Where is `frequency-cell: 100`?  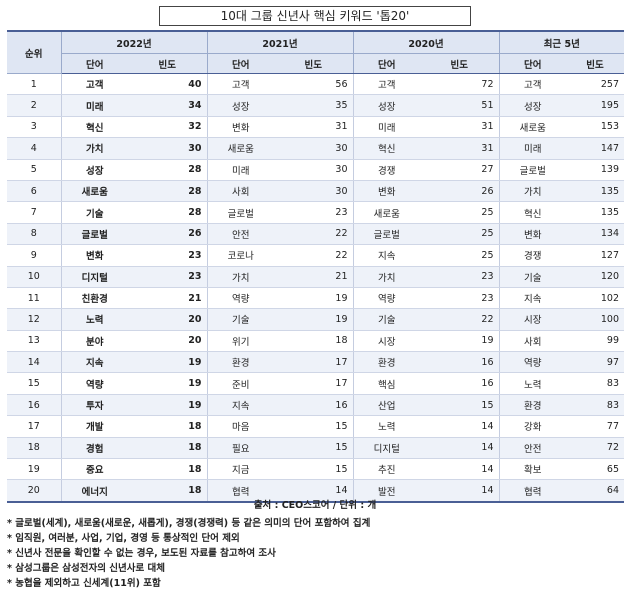
frequency-cell: 100 is located at coordinates (595, 319).